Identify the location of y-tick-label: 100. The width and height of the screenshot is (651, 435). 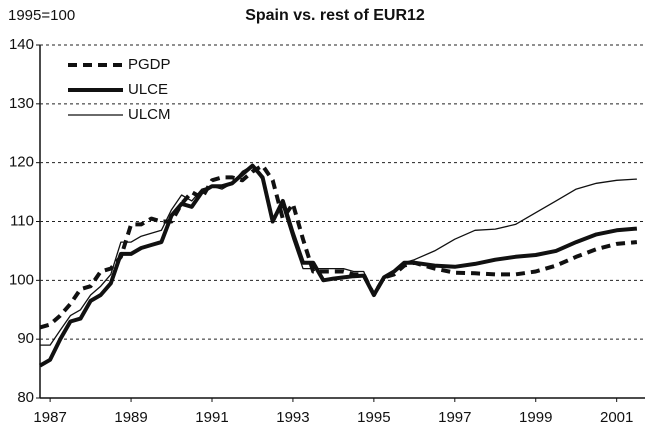
(21, 279).